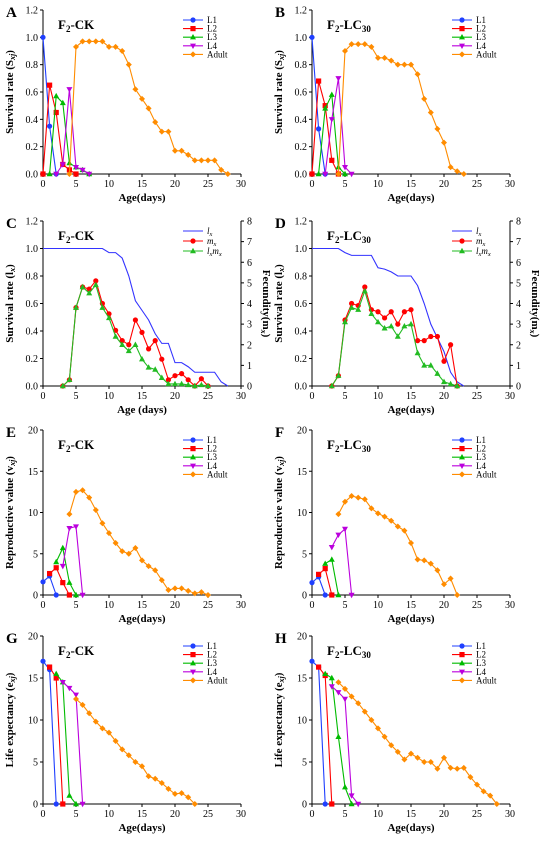 This screenshot has height=844, width=550. Describe the element at coordinates (462, 250) in the screenshot. I see `legend-marker-lxmx` at that location.